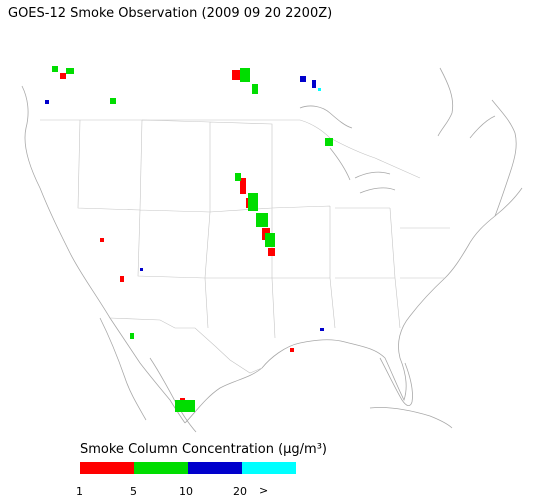 Image resolution: width=540 pixels, height=504 pixels. What do you see at coordinates (79, 491) in the screenshot?
I see `legend-tick-1: 1` at bounding box center [79, 491].